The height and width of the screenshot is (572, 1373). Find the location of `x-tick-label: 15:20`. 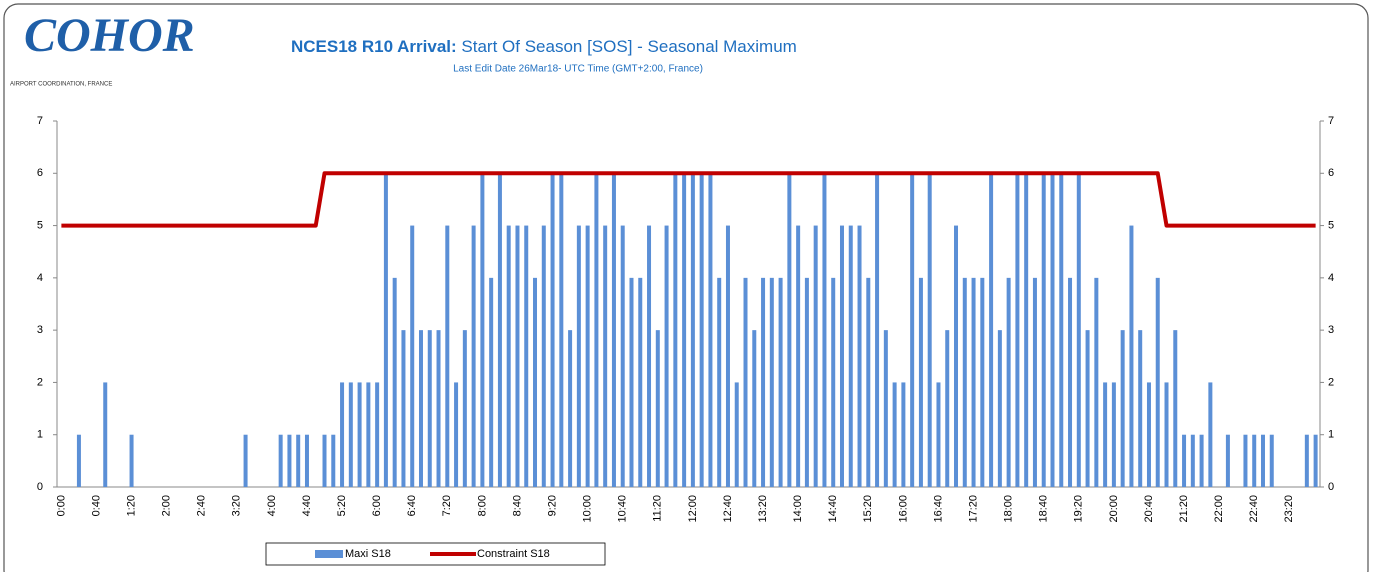

x-tick-label: 15:20 is located at coordinates (868, 509).